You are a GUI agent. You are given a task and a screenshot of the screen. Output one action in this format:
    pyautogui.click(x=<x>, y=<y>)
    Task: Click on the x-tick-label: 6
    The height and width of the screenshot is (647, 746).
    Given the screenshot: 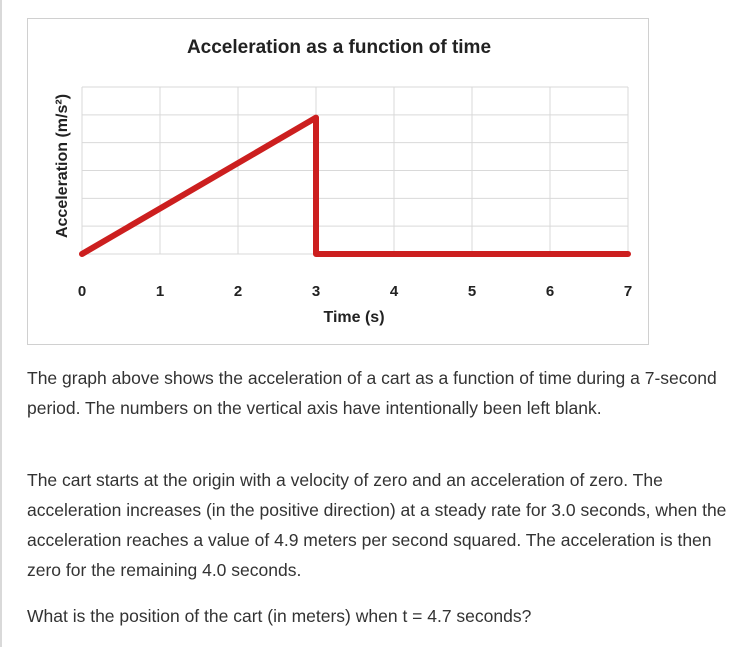 What is the action you would take?
    pyautogui.click(x=550, y=291)
    